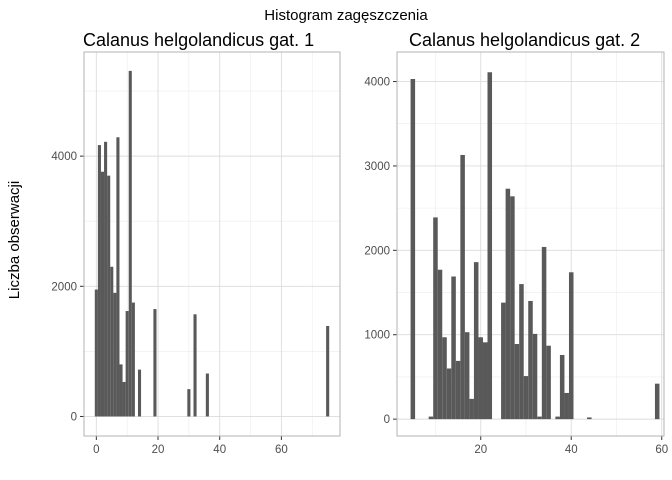 This screenshot has width=672, height=480. Describe the element at coordinates (377, 251) in the screenshot. I see `panel-2-y-tick-label: 2000` at that location.